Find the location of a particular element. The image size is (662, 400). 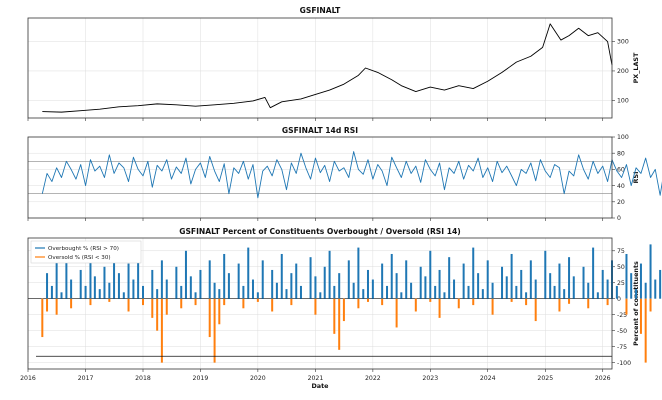

panel-title: GSFINALT is located at coordinates (321, 10).